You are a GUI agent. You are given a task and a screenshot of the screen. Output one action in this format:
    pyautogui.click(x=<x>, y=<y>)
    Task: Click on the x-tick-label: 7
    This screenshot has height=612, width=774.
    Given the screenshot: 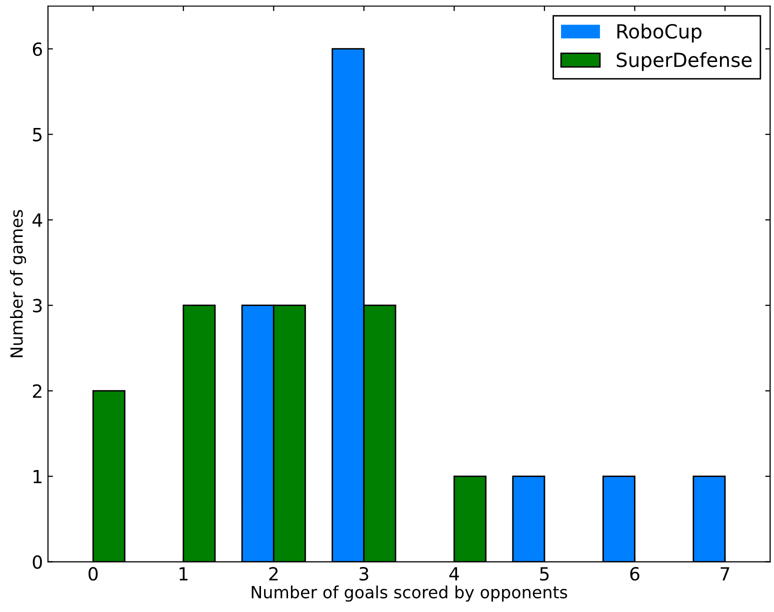 What is the action you would take?
    pyautogui.click(x=725, y=573)
    